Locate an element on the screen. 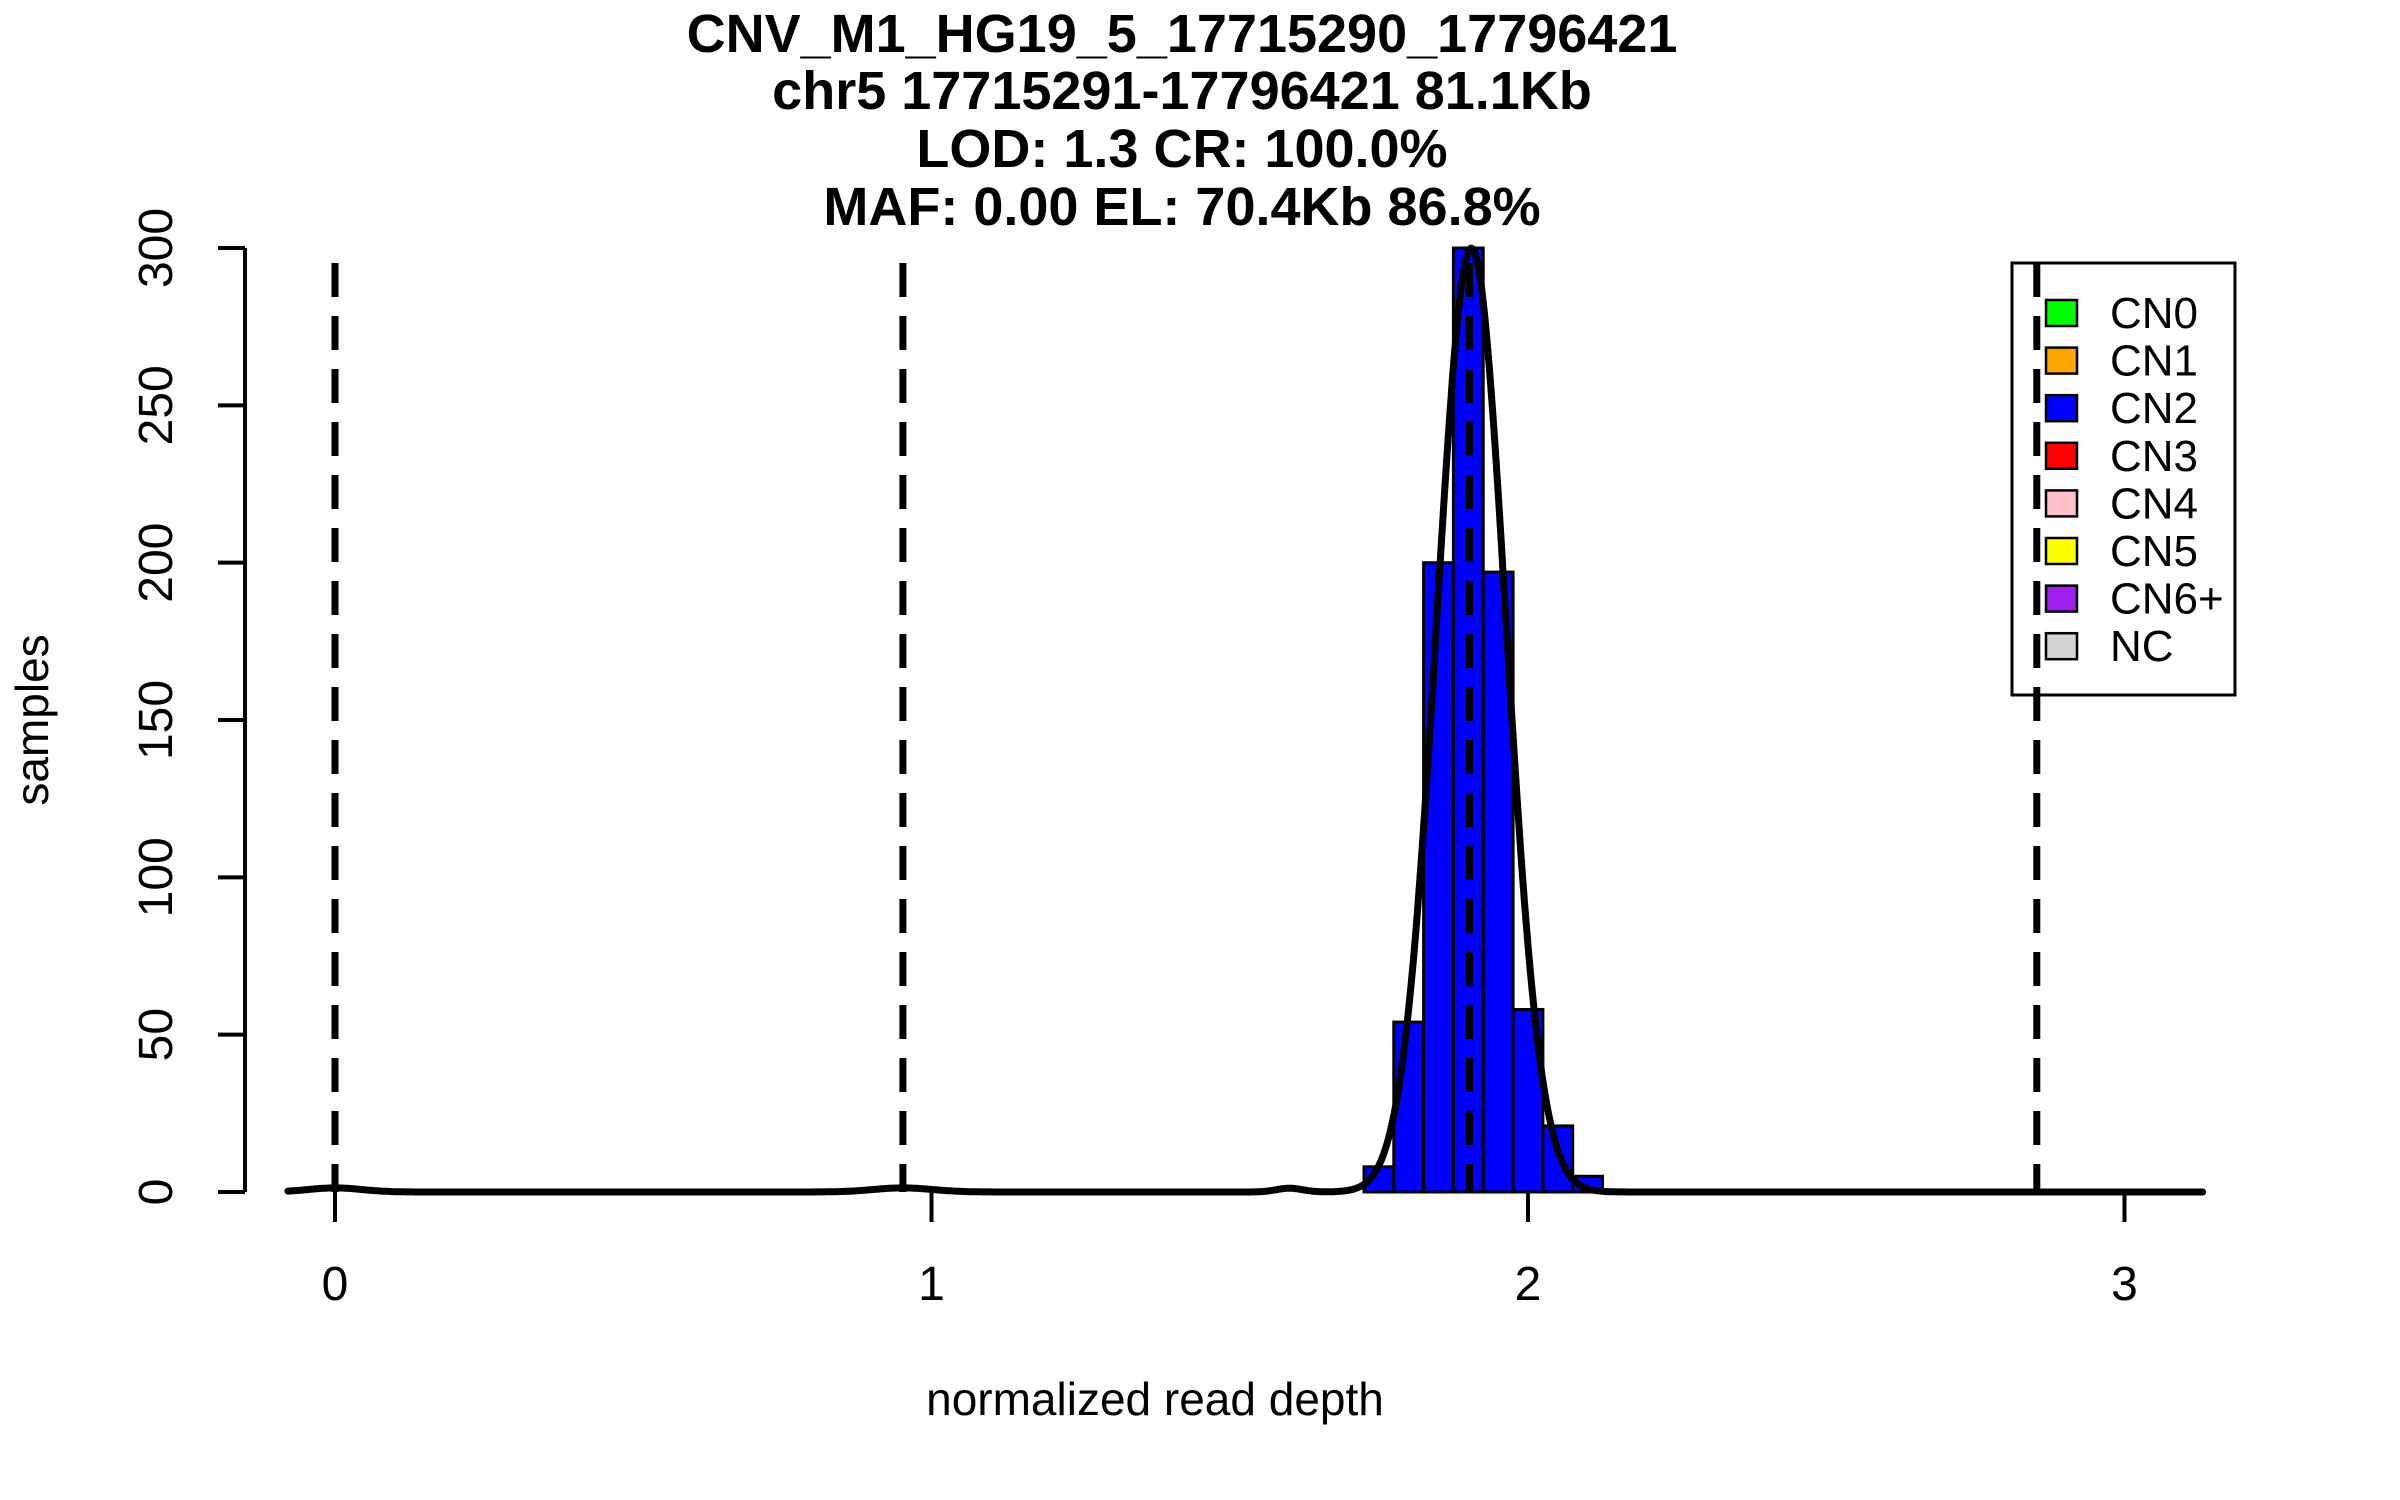  legend-item-cn1: CN1 is located at coordinates (2121, 361).